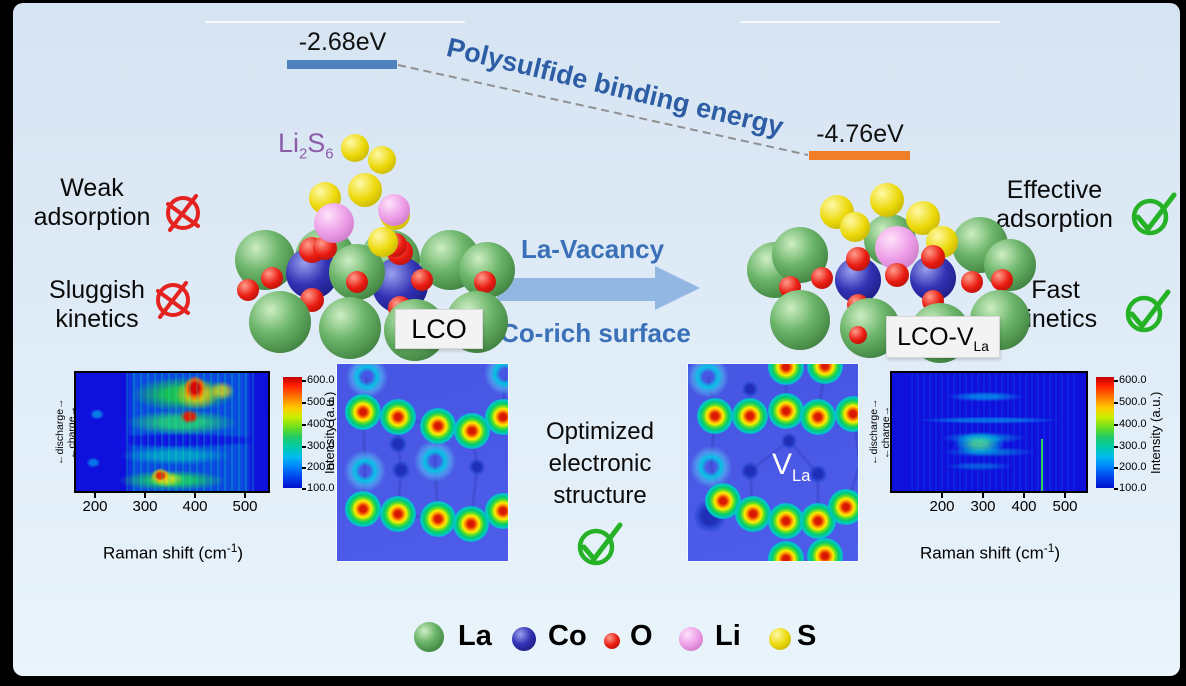 The width and height of the screenshot is (1186, 686). What do you see at coordinates (321, 424) in the screenshot?
I see `colorbar-tick: 400.0` at bounding box center [321, 424].